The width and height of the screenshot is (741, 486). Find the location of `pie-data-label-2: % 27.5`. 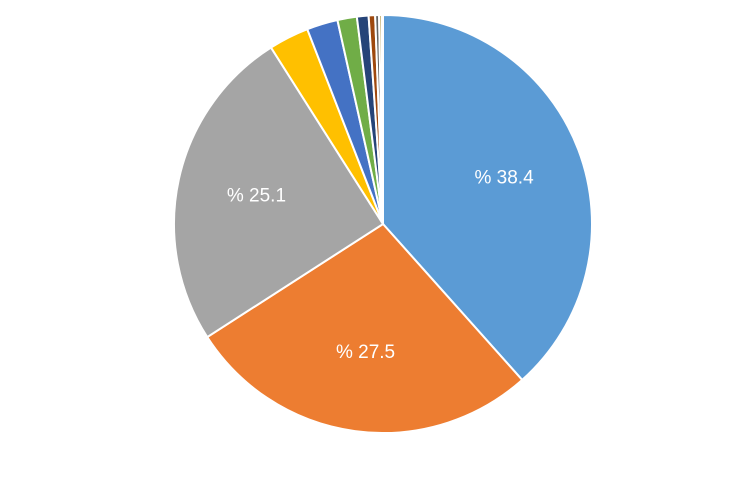

pie-data-label-2: % 27.5 is located at coordinates (365, 352).